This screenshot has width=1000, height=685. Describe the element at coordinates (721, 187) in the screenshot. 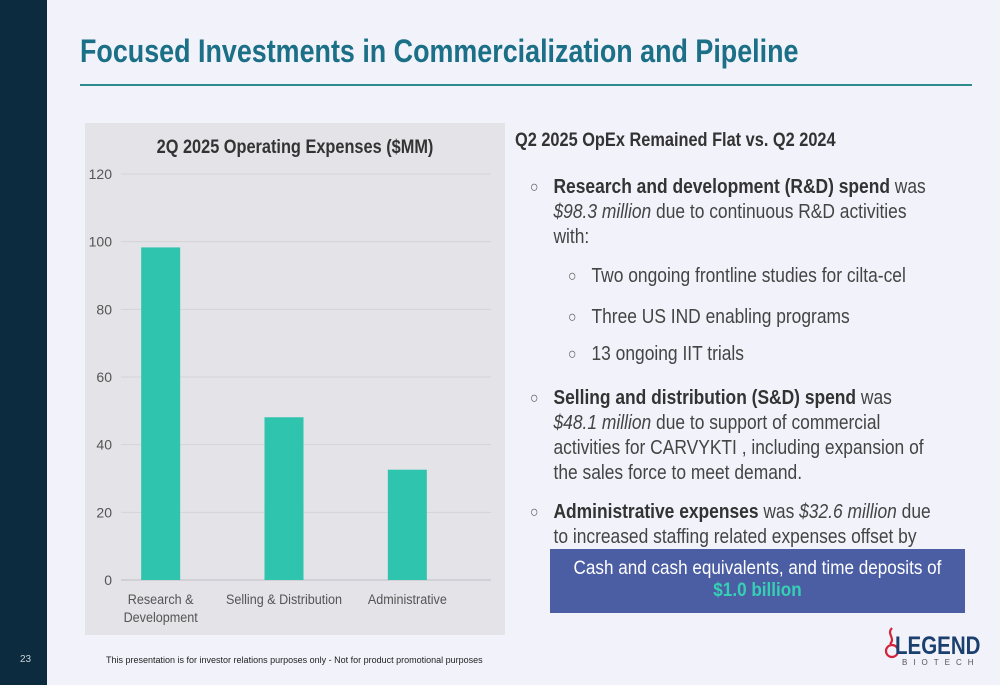

I see `rd-bold: Research and development (R&D) spend` at that location.